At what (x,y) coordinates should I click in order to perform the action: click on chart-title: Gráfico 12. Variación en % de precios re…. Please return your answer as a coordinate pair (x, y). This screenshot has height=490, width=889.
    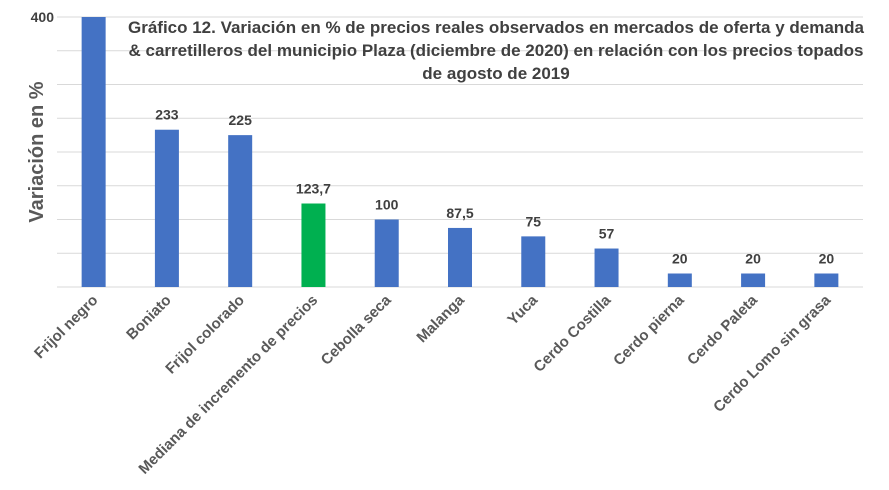
    Looking at the image, I should click on (496, 50).